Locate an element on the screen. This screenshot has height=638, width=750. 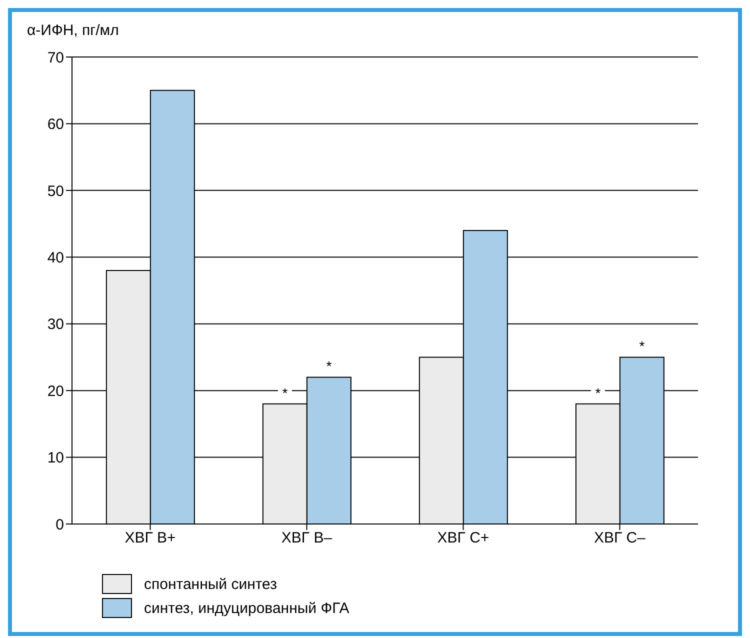
x-tick-label: ХВГ В+ is located at coordinates (150, 538).